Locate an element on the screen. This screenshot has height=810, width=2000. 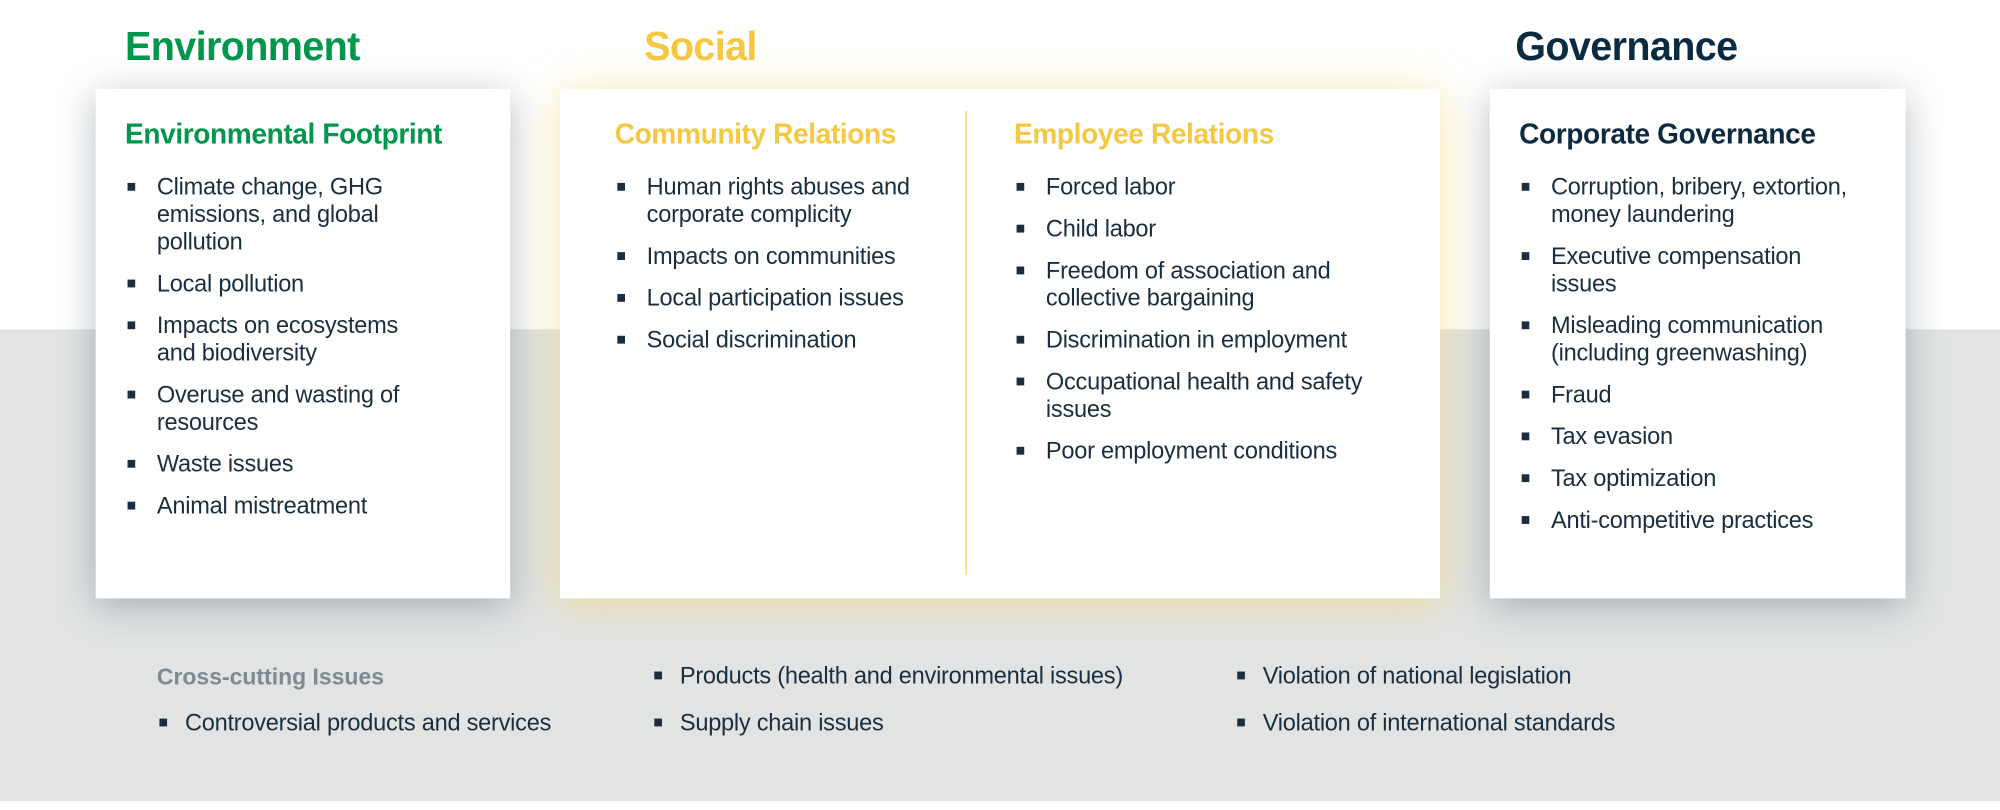
list-item-text: Violation of international standards is located at coordinates (1439, 722).